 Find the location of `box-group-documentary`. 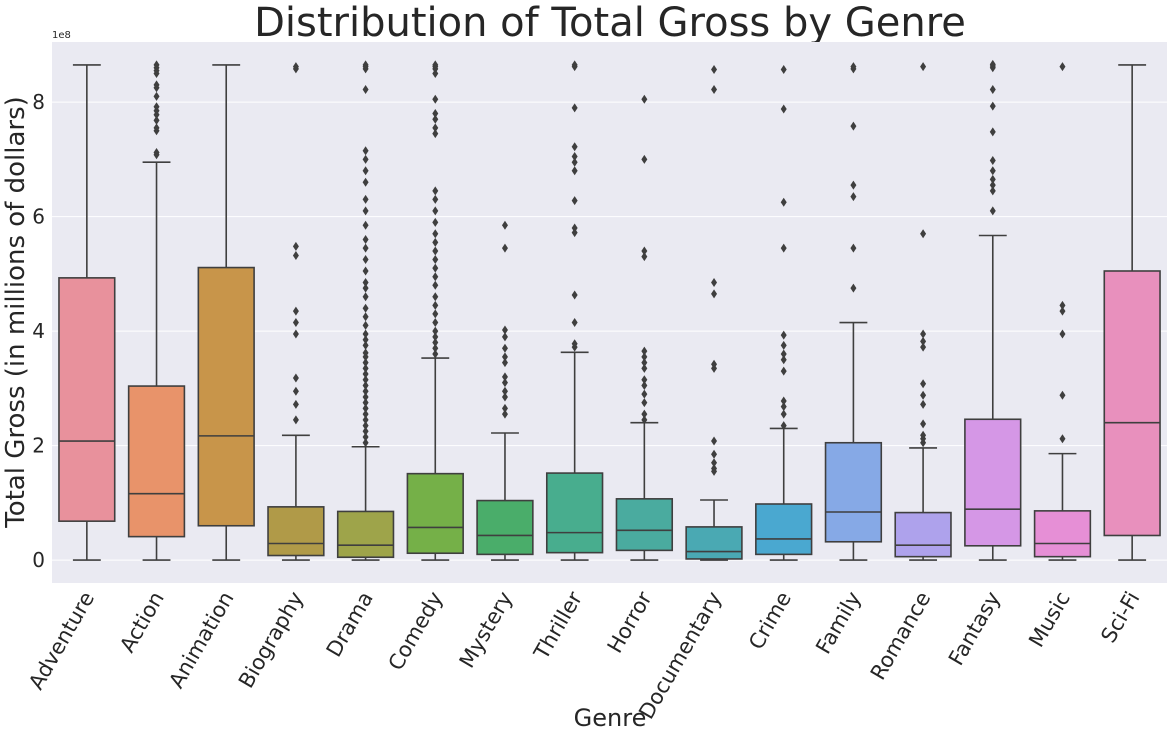

box-group-documentary is located at coordinates (714, 312).